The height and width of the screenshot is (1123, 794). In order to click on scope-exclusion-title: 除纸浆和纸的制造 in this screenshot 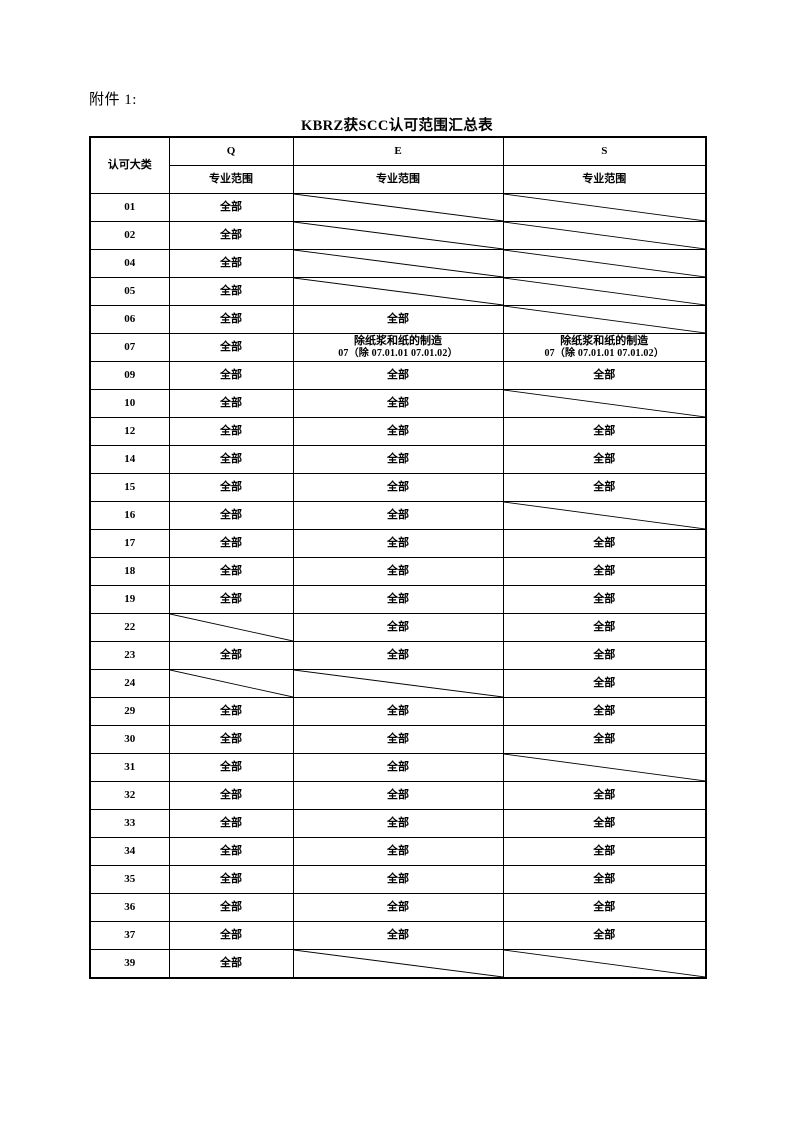, I will do `click(398, 341)`.